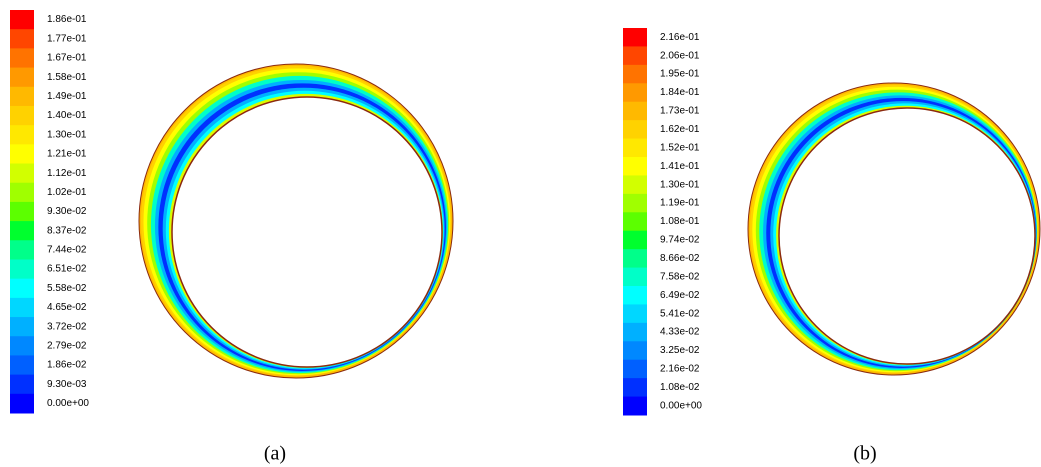  What do you see at coordinates (680, 387) in the screenshot?
I see `colorbar-label: 1.08e-02` at bounding box center [680, 387].